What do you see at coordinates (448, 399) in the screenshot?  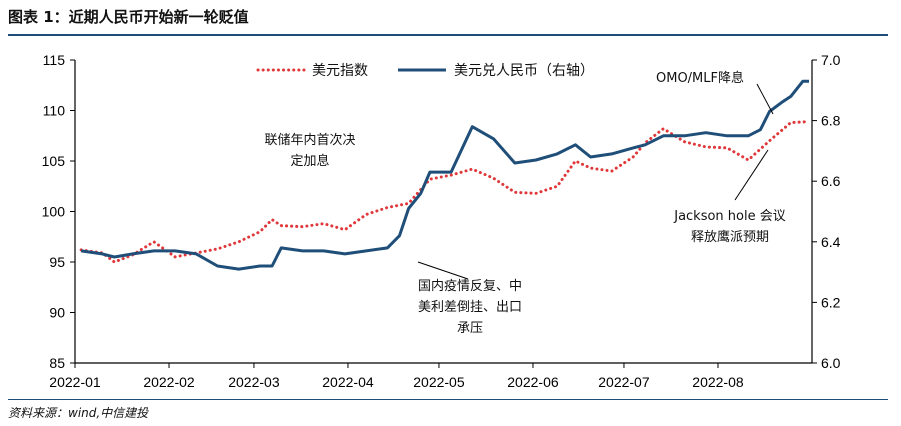 I see `source-rule` at bounding box center [448, 399].